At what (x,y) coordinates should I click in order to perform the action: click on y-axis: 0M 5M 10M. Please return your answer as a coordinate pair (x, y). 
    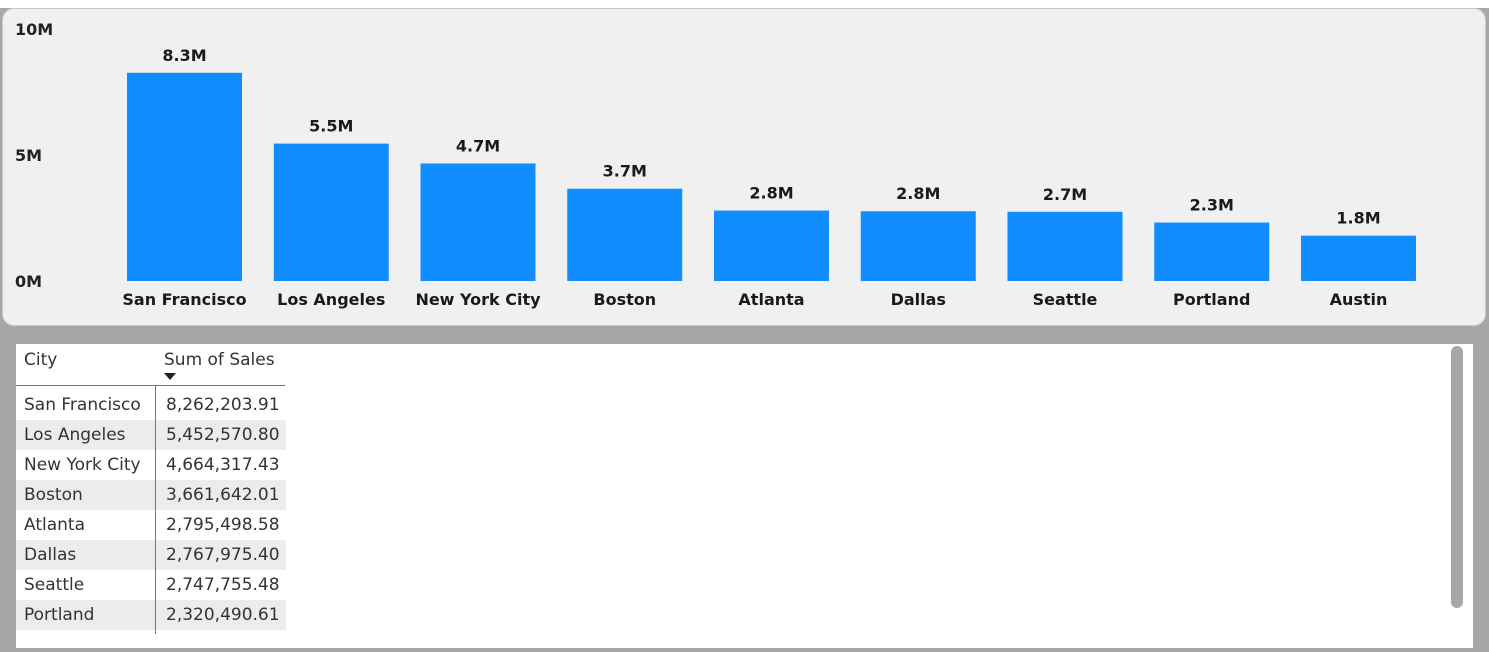
    Looking at the image, I should click on (34, 155).